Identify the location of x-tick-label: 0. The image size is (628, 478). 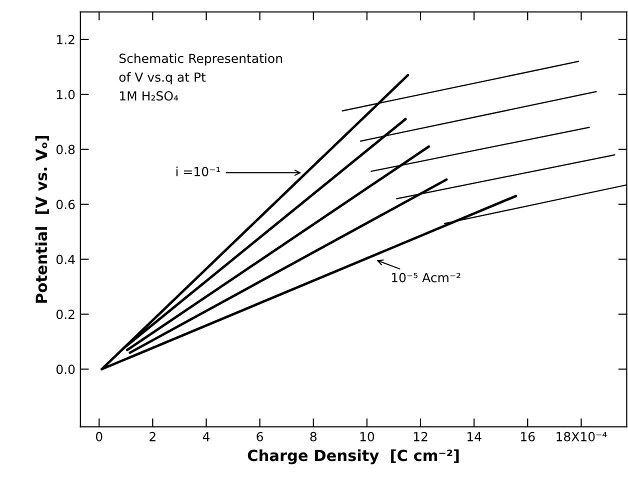
(99, 437).